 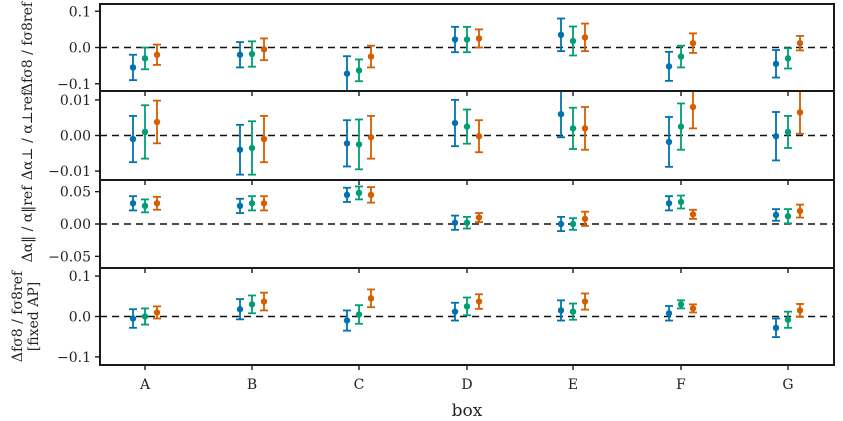 I want to click on y-axis-label: Δfσ8 / fσ8ref[fixed AP], so click(x=26, y=315).